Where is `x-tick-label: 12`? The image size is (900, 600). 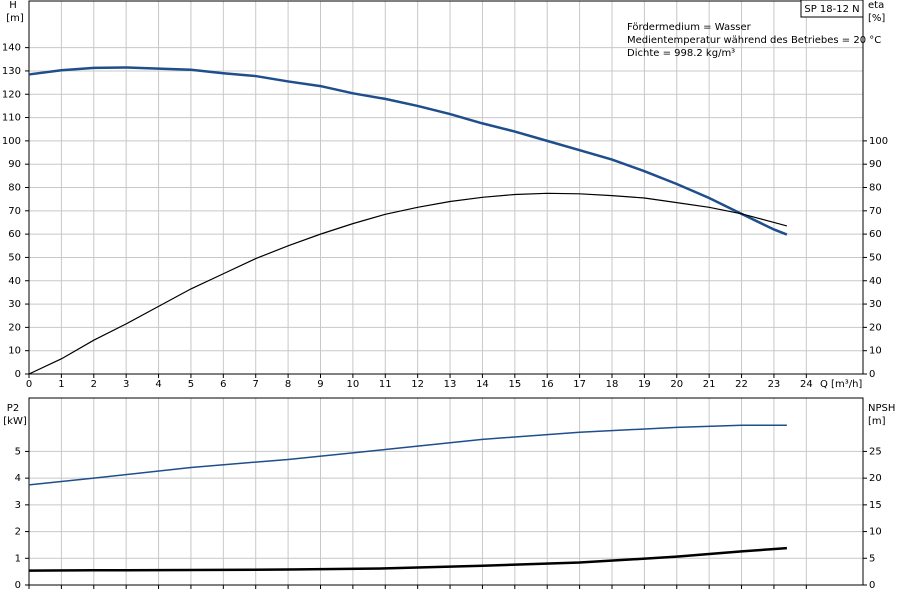 x-tick-label: 12 is located at coordinates (417, 384).